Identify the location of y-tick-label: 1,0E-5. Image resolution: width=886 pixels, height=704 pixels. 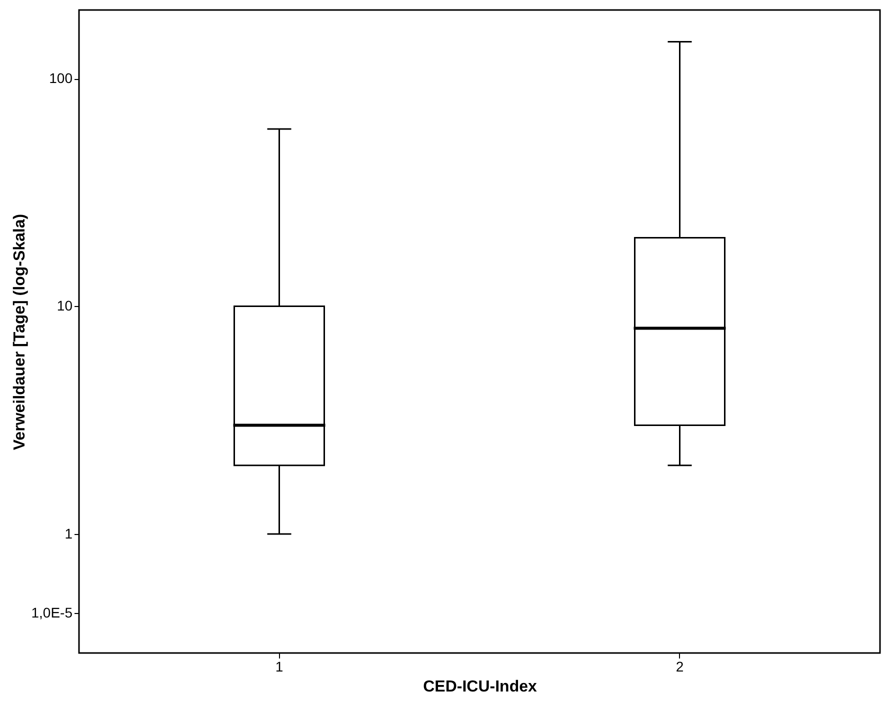
(52, 612).